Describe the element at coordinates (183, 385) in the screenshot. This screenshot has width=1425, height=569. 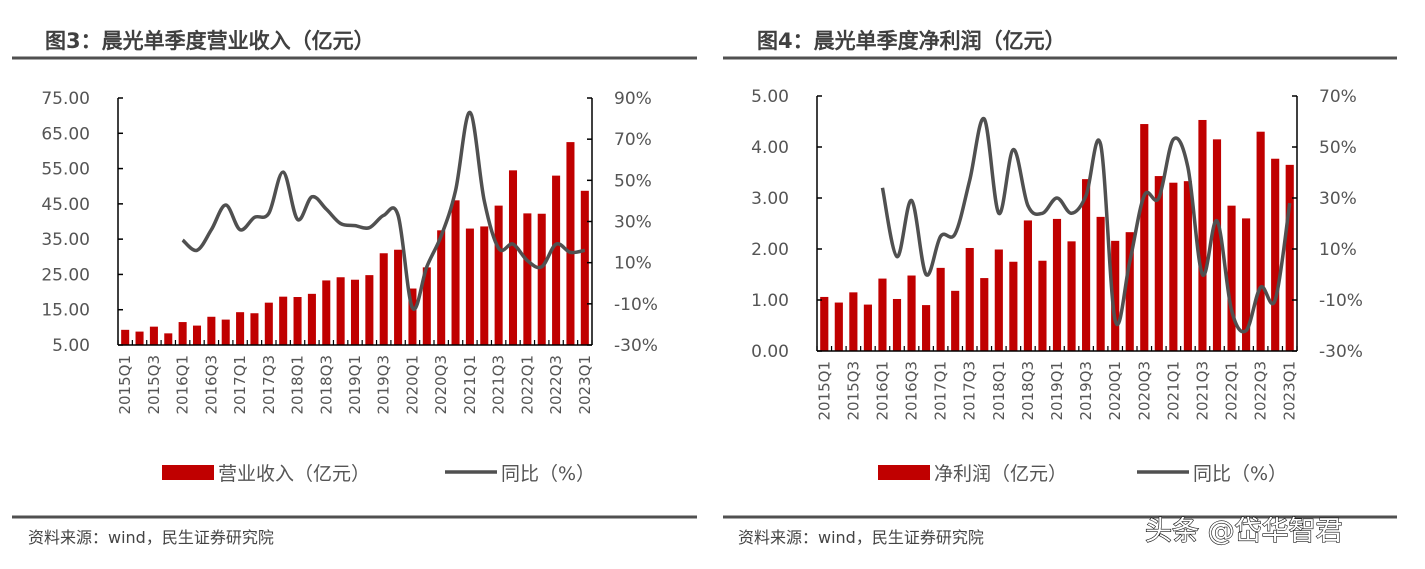
I see `x-tick-label: 2016Q1` at that location.